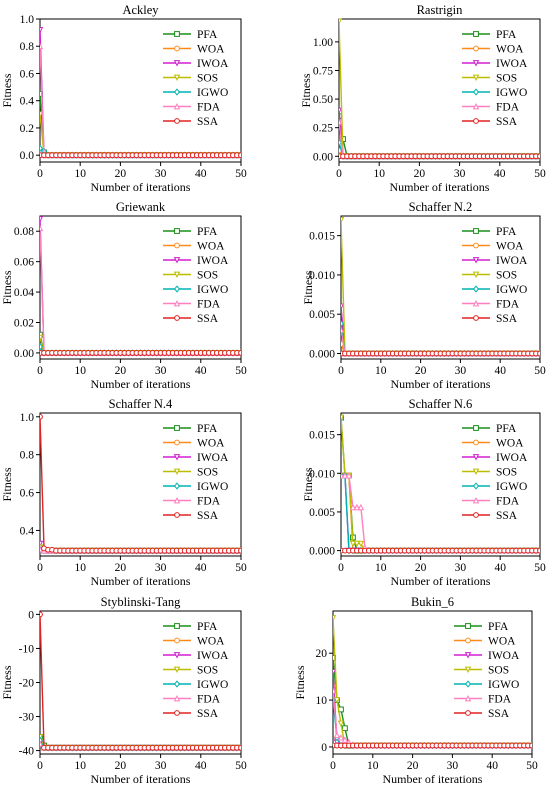 The height and width of the screenshot is (791, 550). What do you see at coordinates (27, 156) in the screenshot?
I see `y-tick-label: 0.0` at bounding box center [27, 156].